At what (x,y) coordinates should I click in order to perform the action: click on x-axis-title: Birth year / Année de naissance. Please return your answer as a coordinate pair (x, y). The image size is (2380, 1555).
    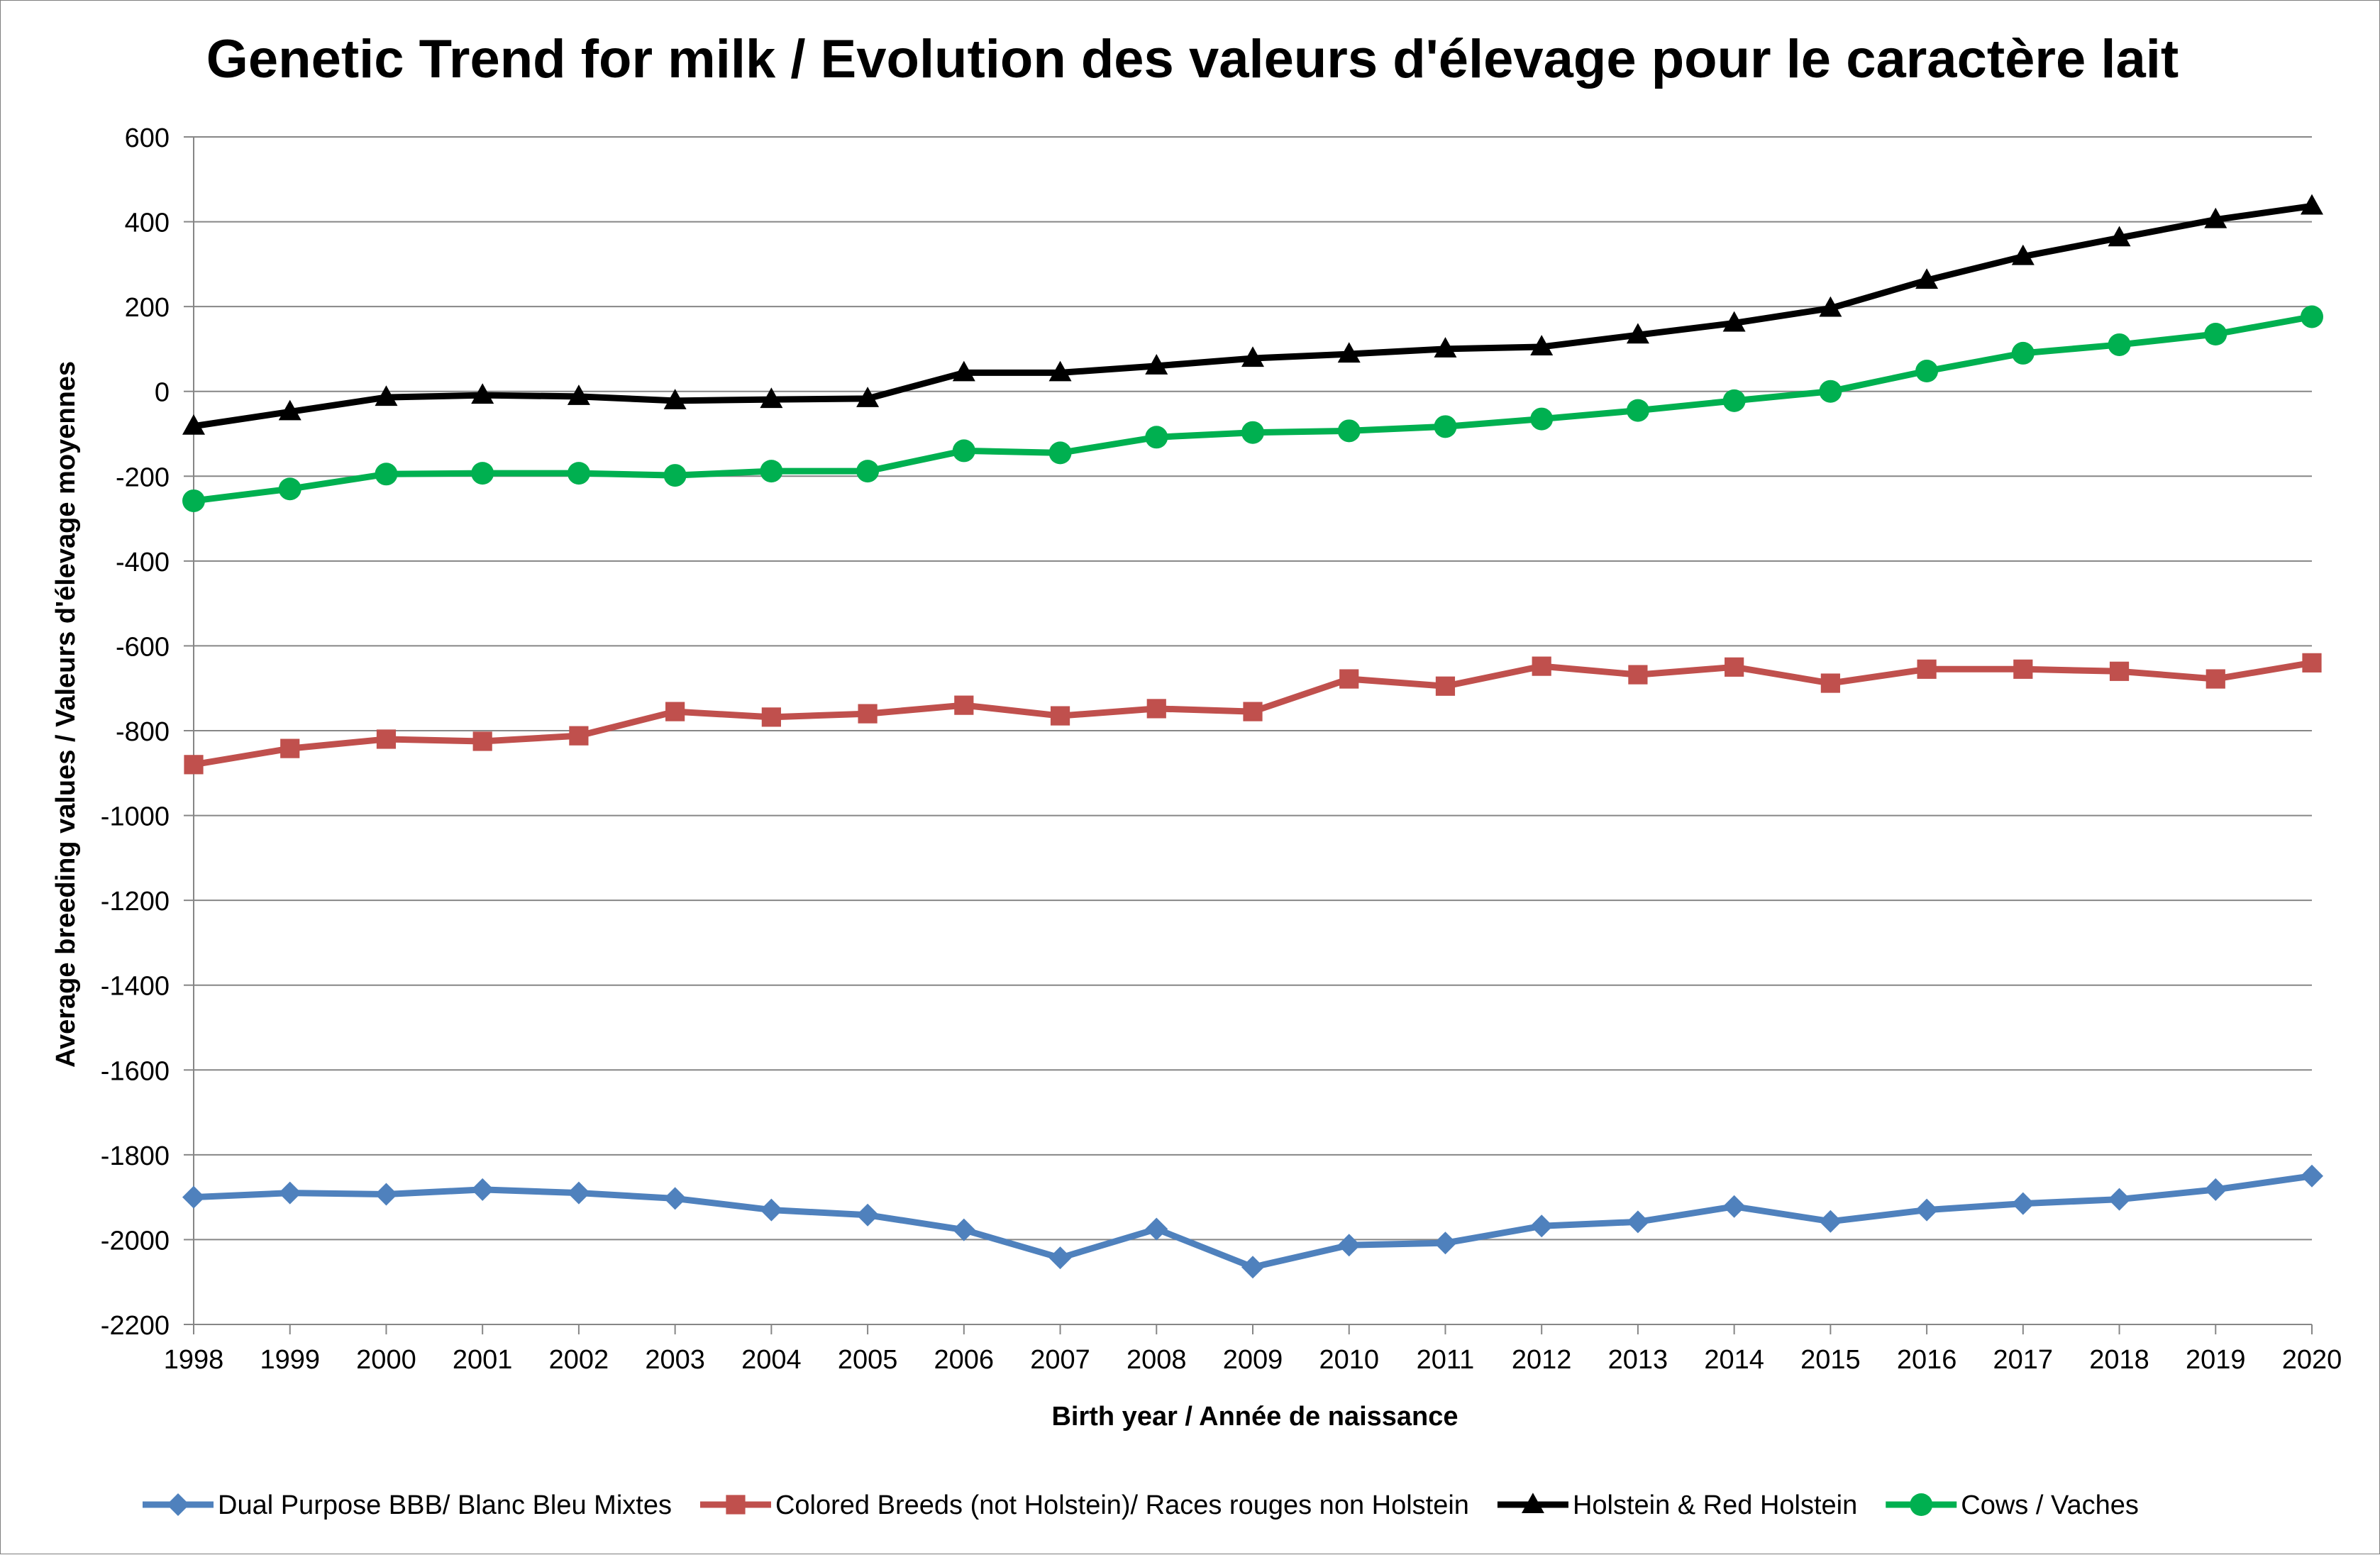
    Looking at the image, I should click on (1255, 1417).